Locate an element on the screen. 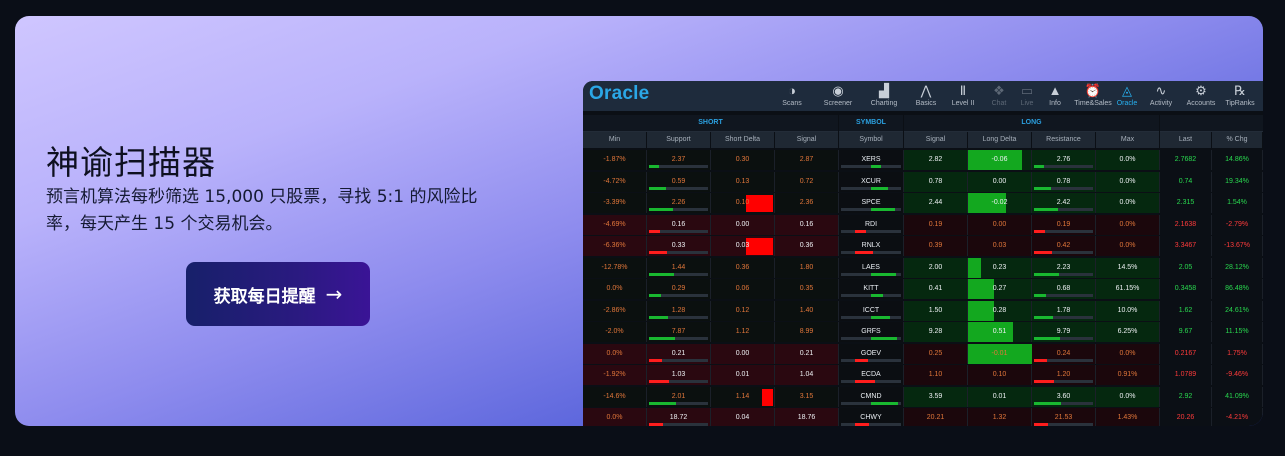 This screenshot has height=456, width=1285. cell-value: 0.01 is located at coordinates (742, 374).